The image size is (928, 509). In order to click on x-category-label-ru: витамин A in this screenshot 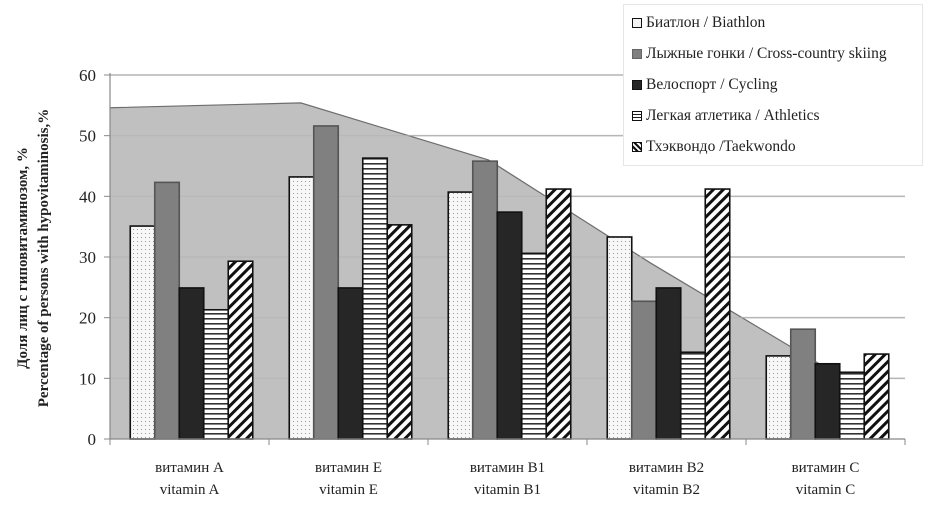, I will do `click(189, 468)`.